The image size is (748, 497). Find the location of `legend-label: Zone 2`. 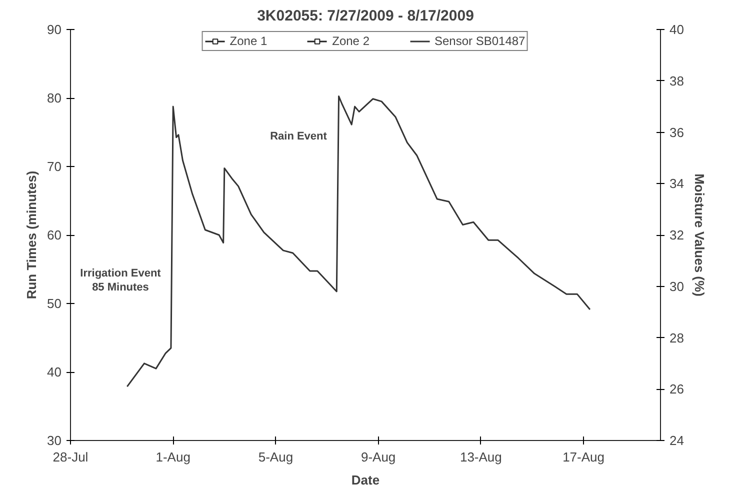

legend-label: Zone 2 is located at coordinates (351, 41).